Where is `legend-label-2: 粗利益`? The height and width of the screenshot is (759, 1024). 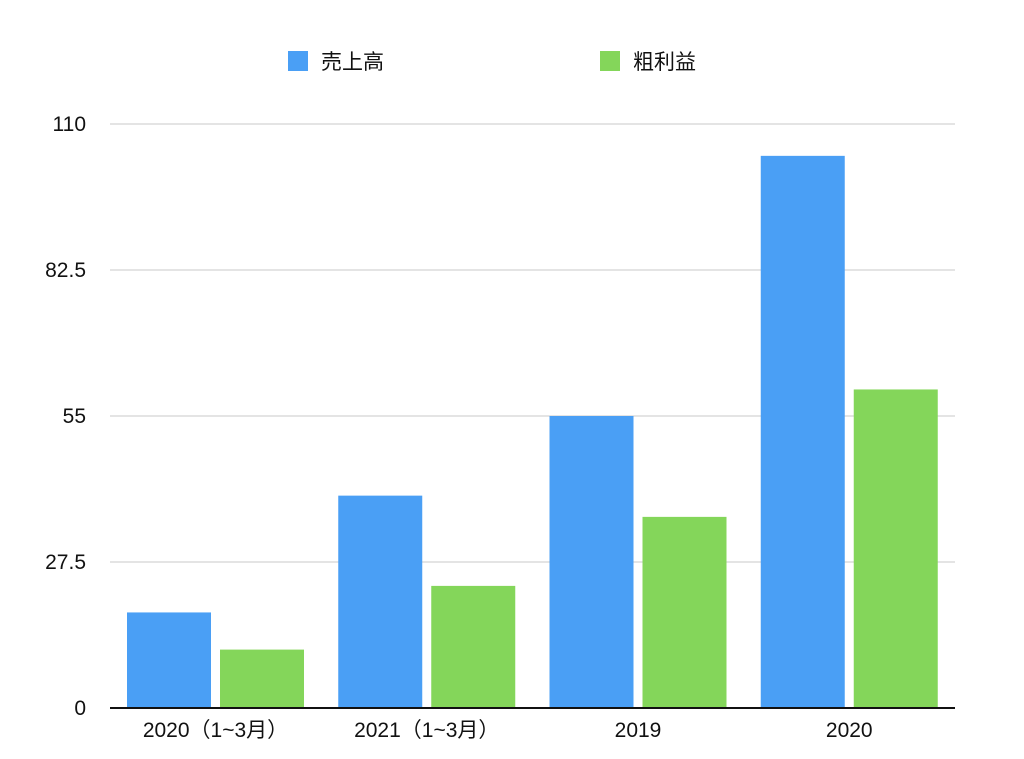 legend-label-2: 粗利益 is located at coordinates (664, 62).